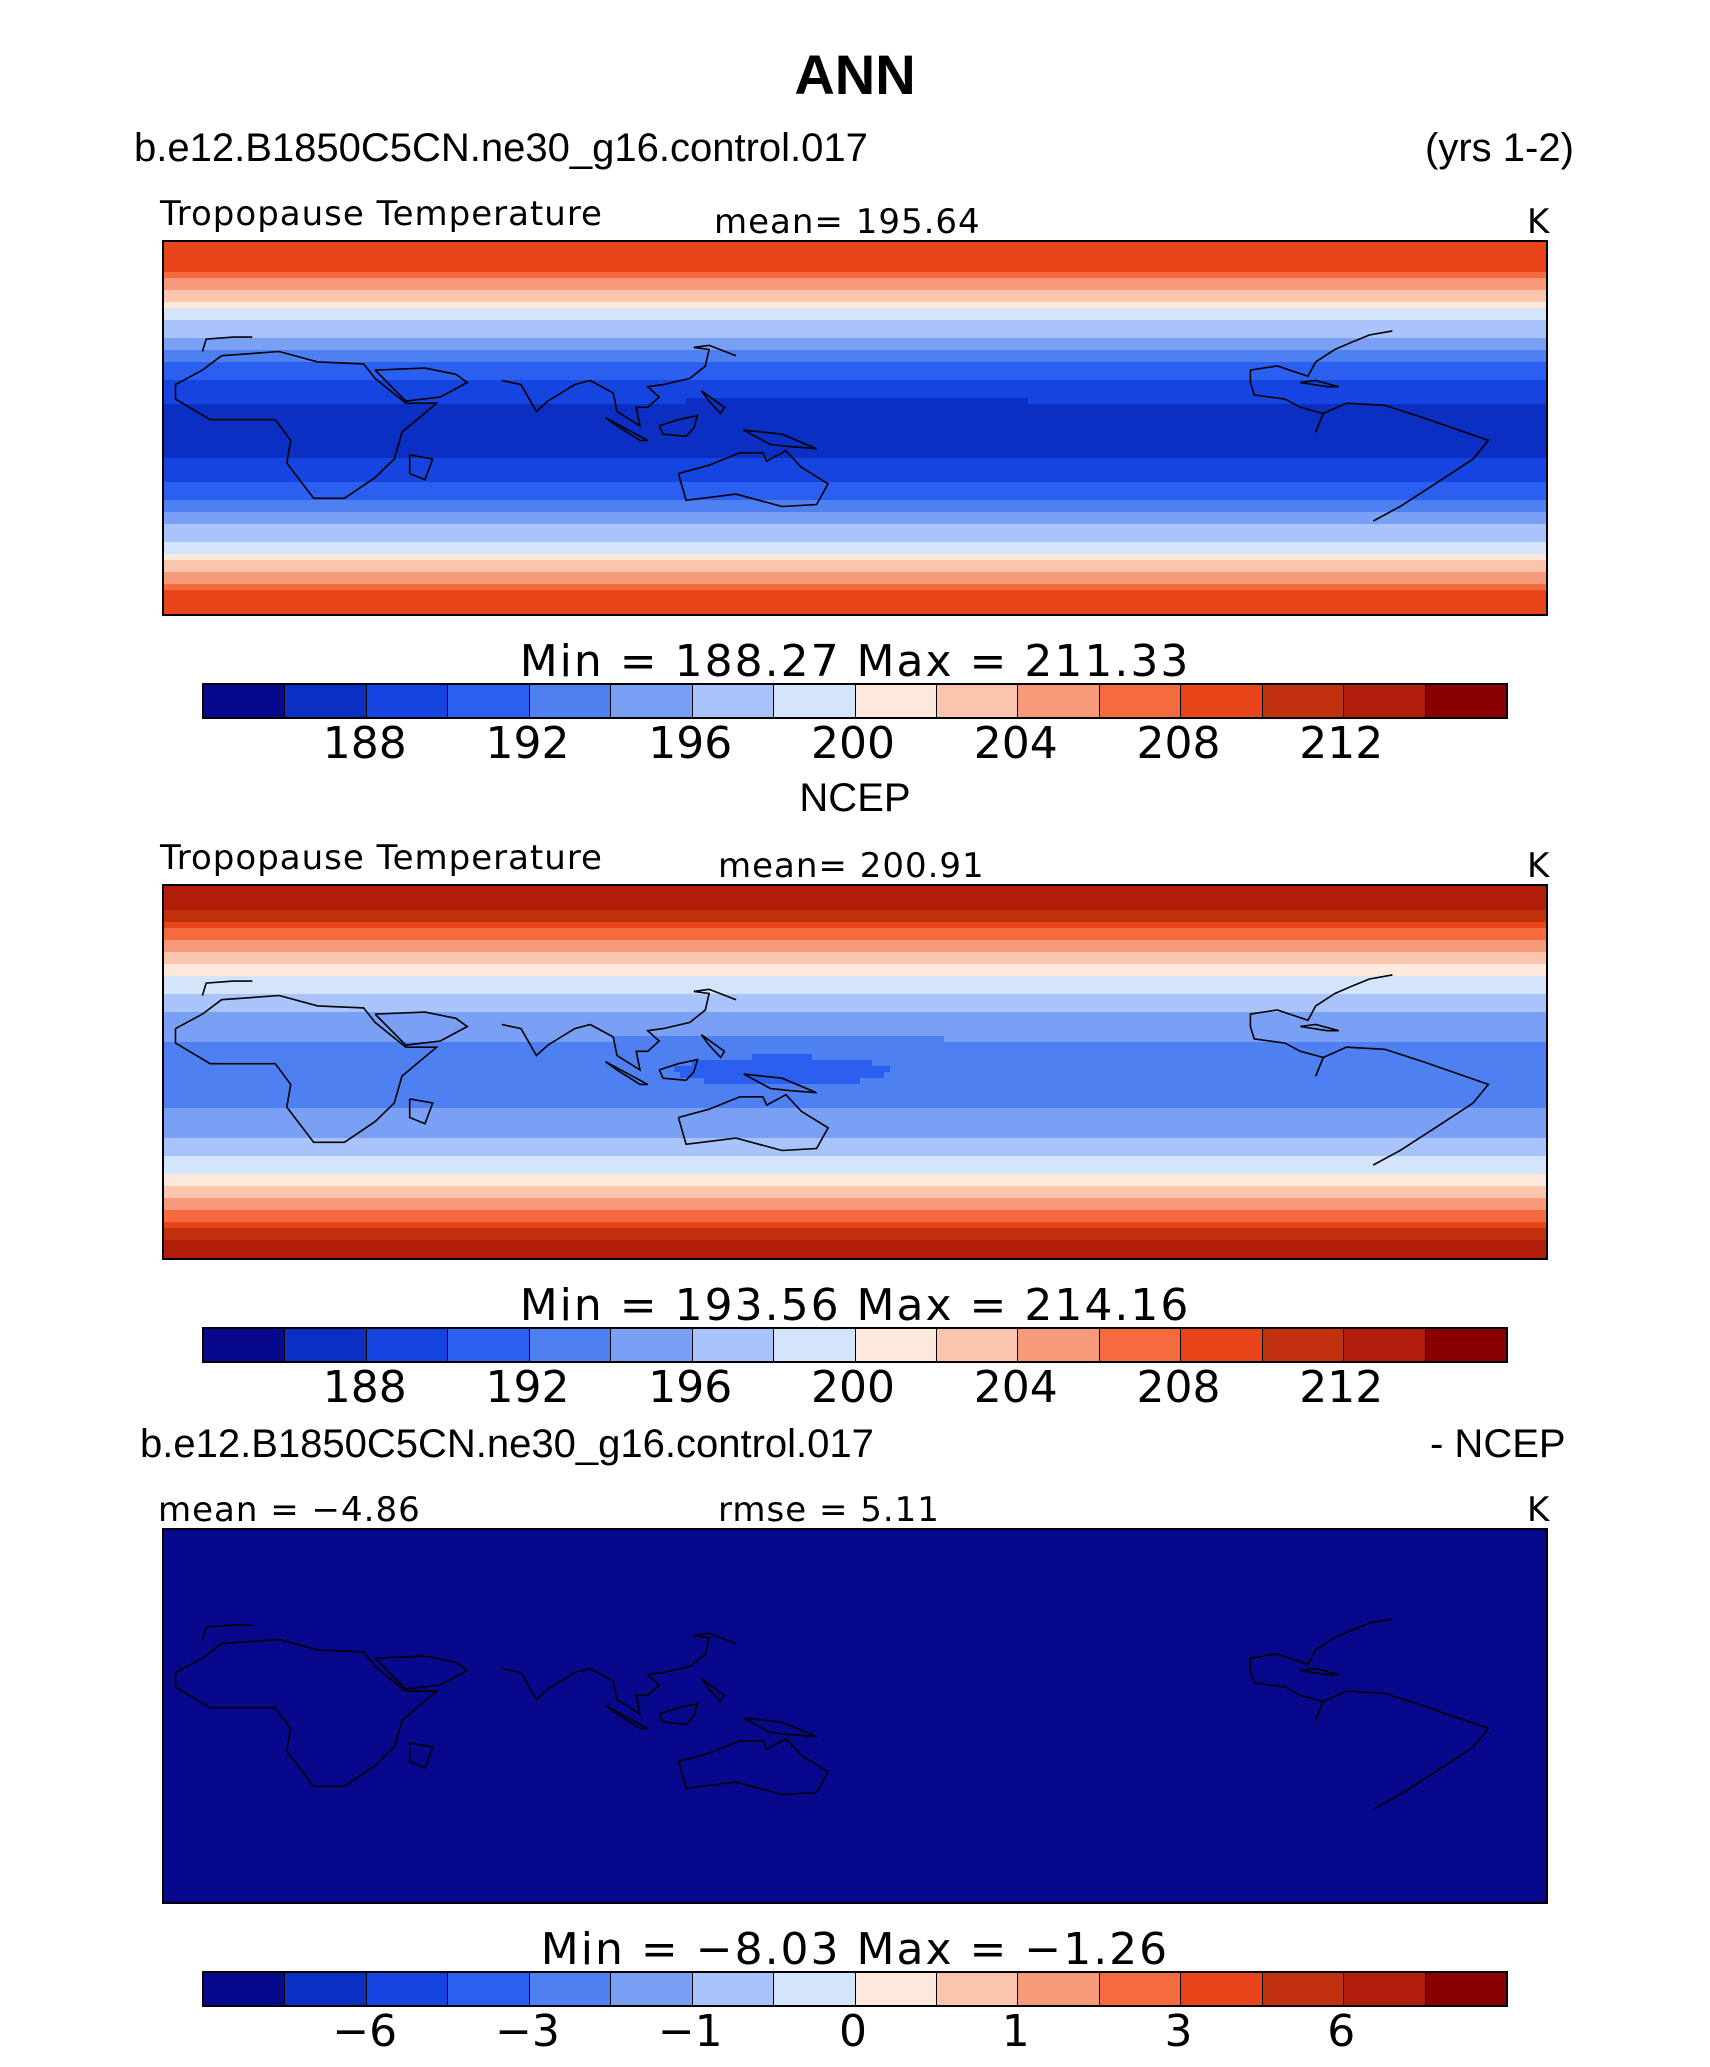  What do you see at coordinates (1538, 222) in the screenshot?
I see `panel1-units-label: K` at bounding box center [1538, 222].